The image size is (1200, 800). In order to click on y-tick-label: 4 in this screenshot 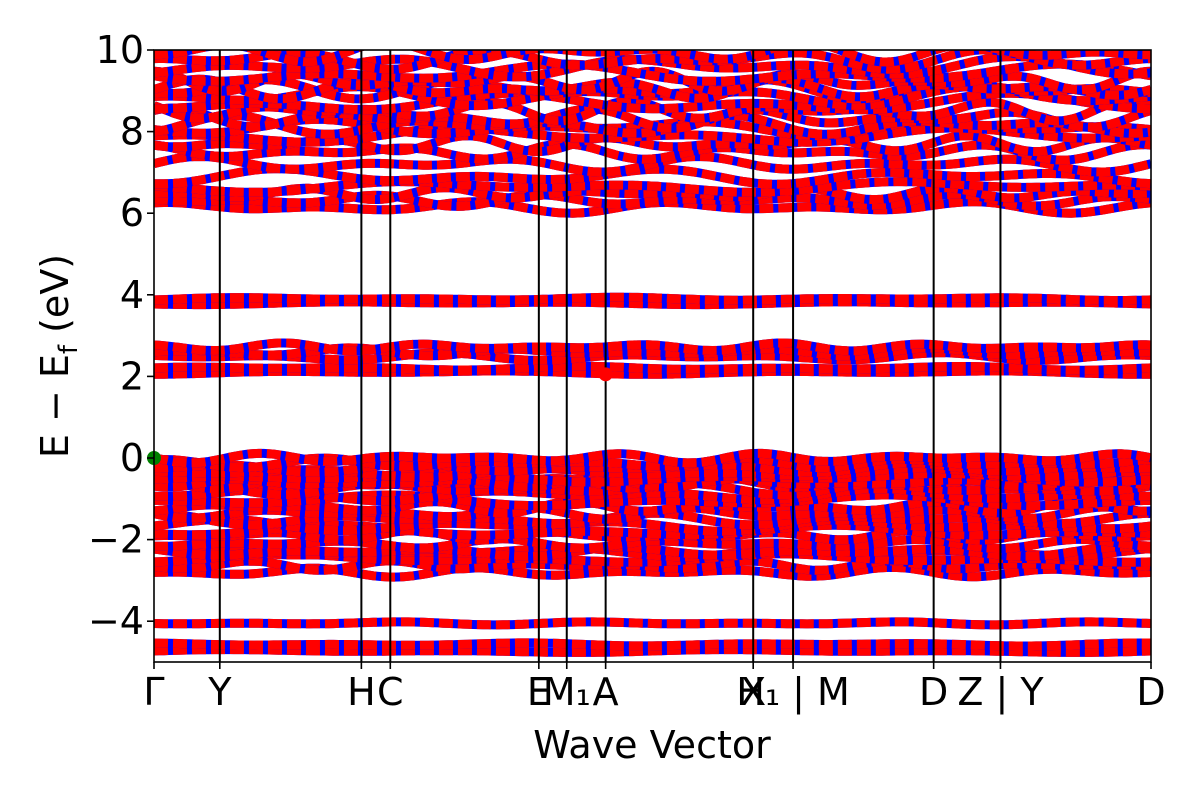, I will do `click(132, 295)`.